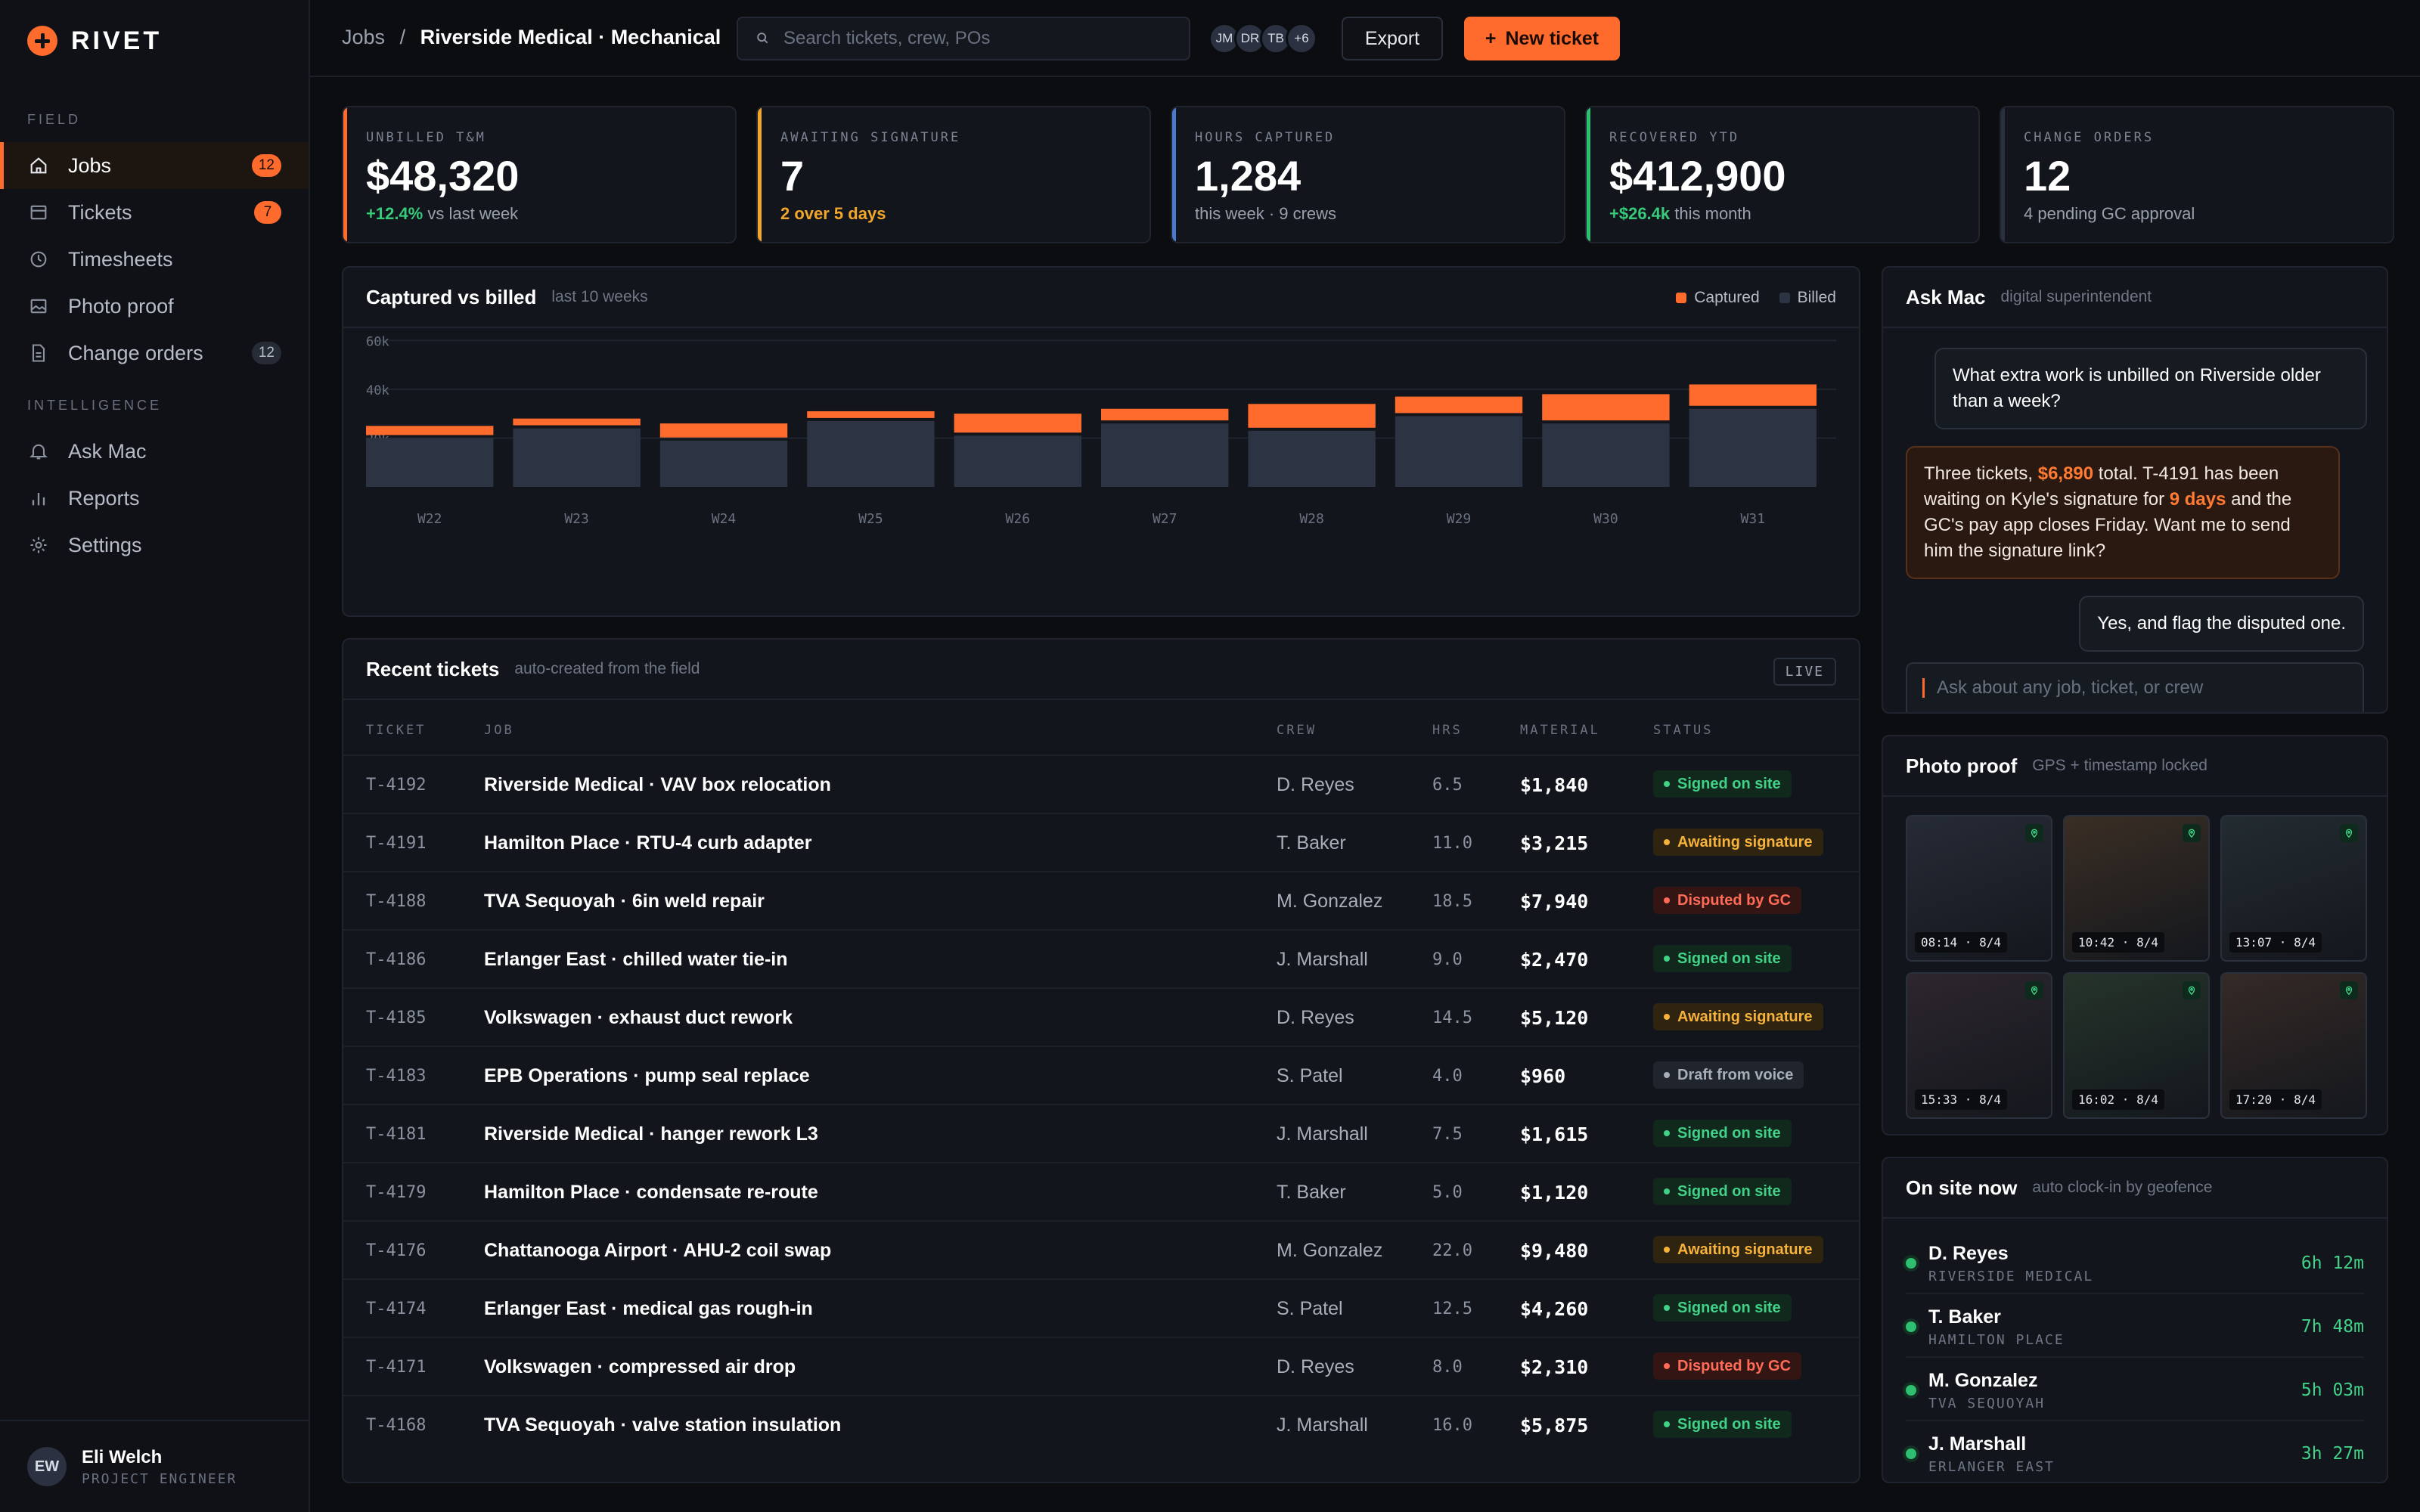 This screenshot has height=1512, width=2420. I want to click on export-button: Export, so click(1392, 38).